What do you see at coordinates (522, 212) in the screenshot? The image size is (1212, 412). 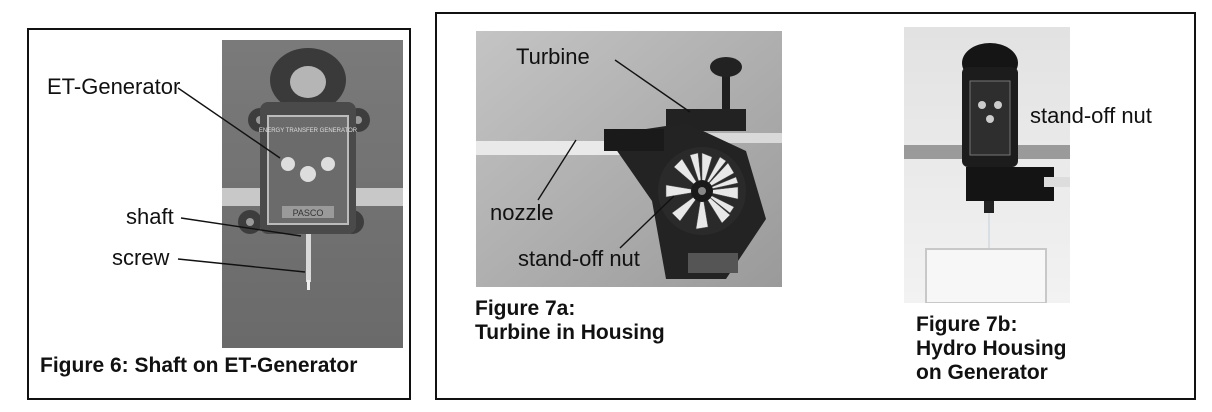 I see `label-nozzle: nozzle` at bounding box center [522, 212].